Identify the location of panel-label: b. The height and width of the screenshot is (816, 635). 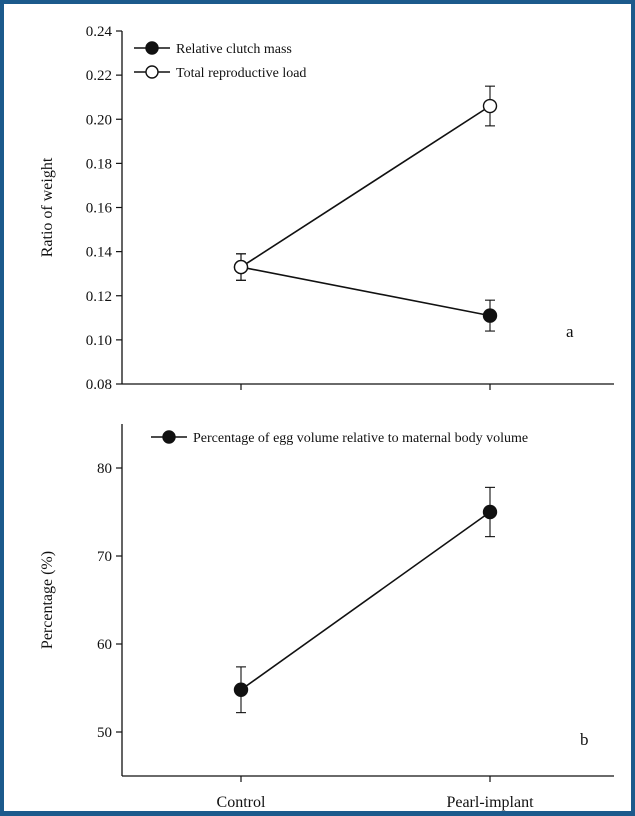
(584, 739).